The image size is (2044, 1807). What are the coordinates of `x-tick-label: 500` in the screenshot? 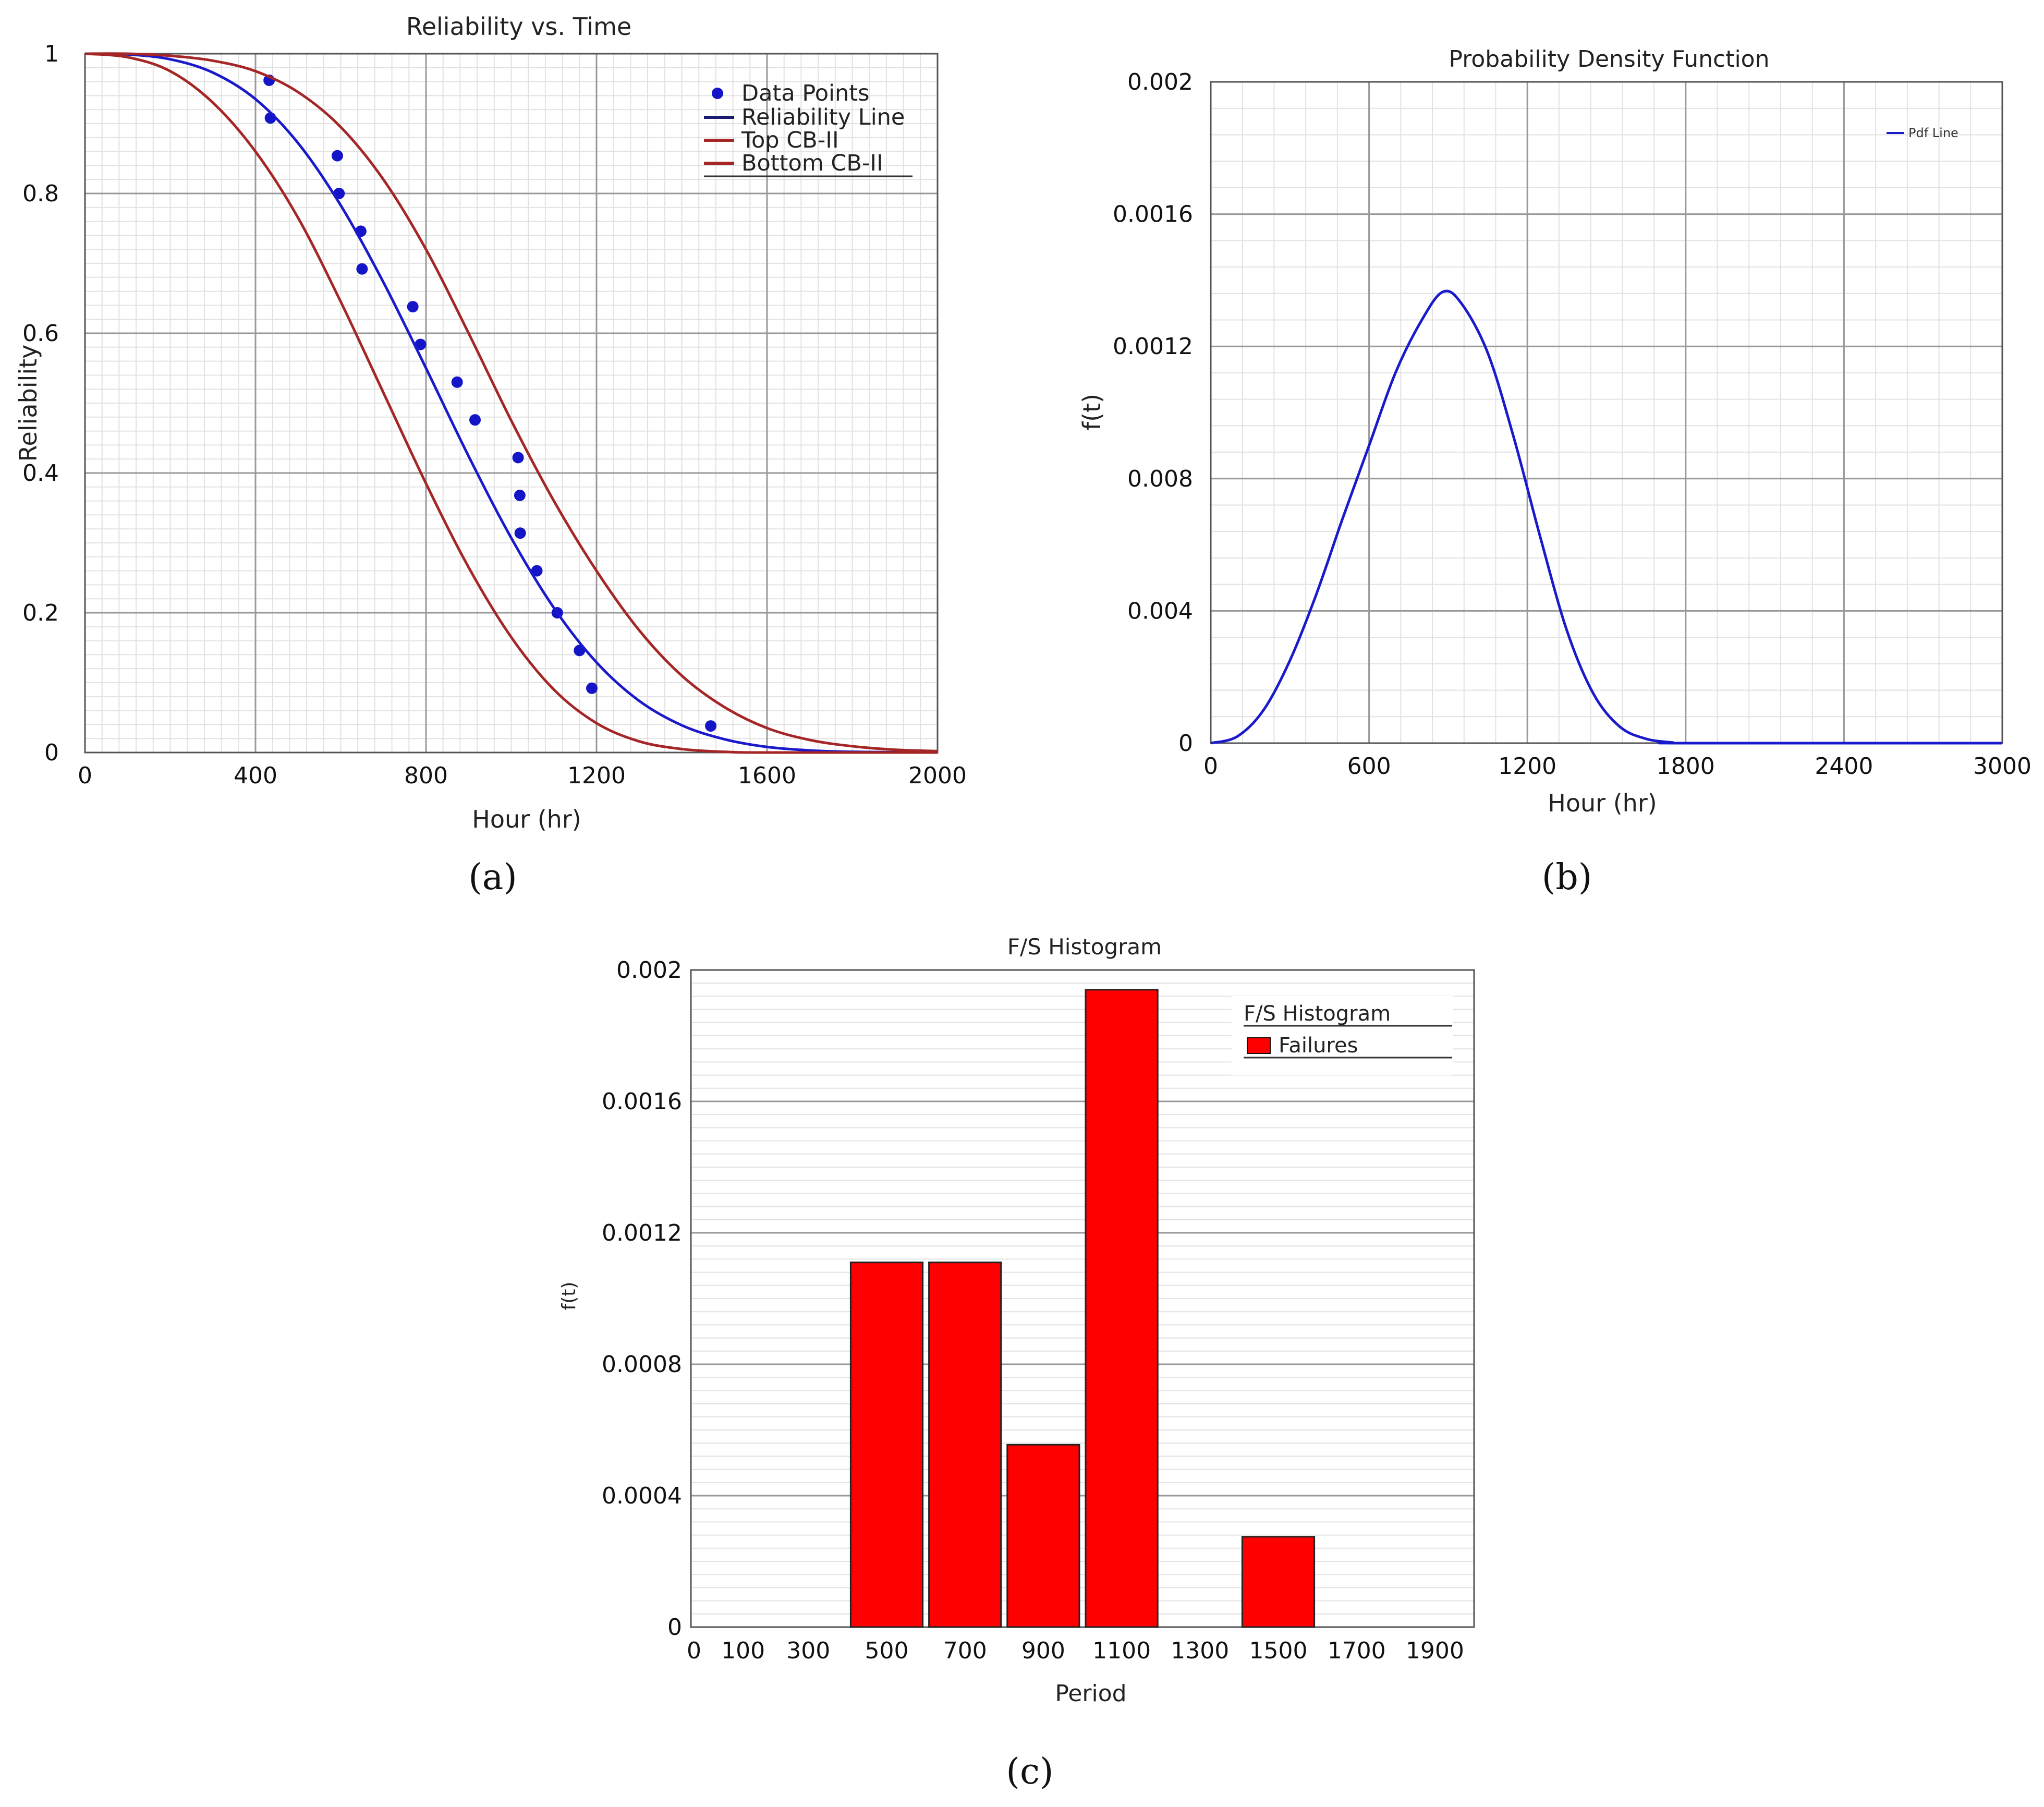 It's located at (887, 1651).